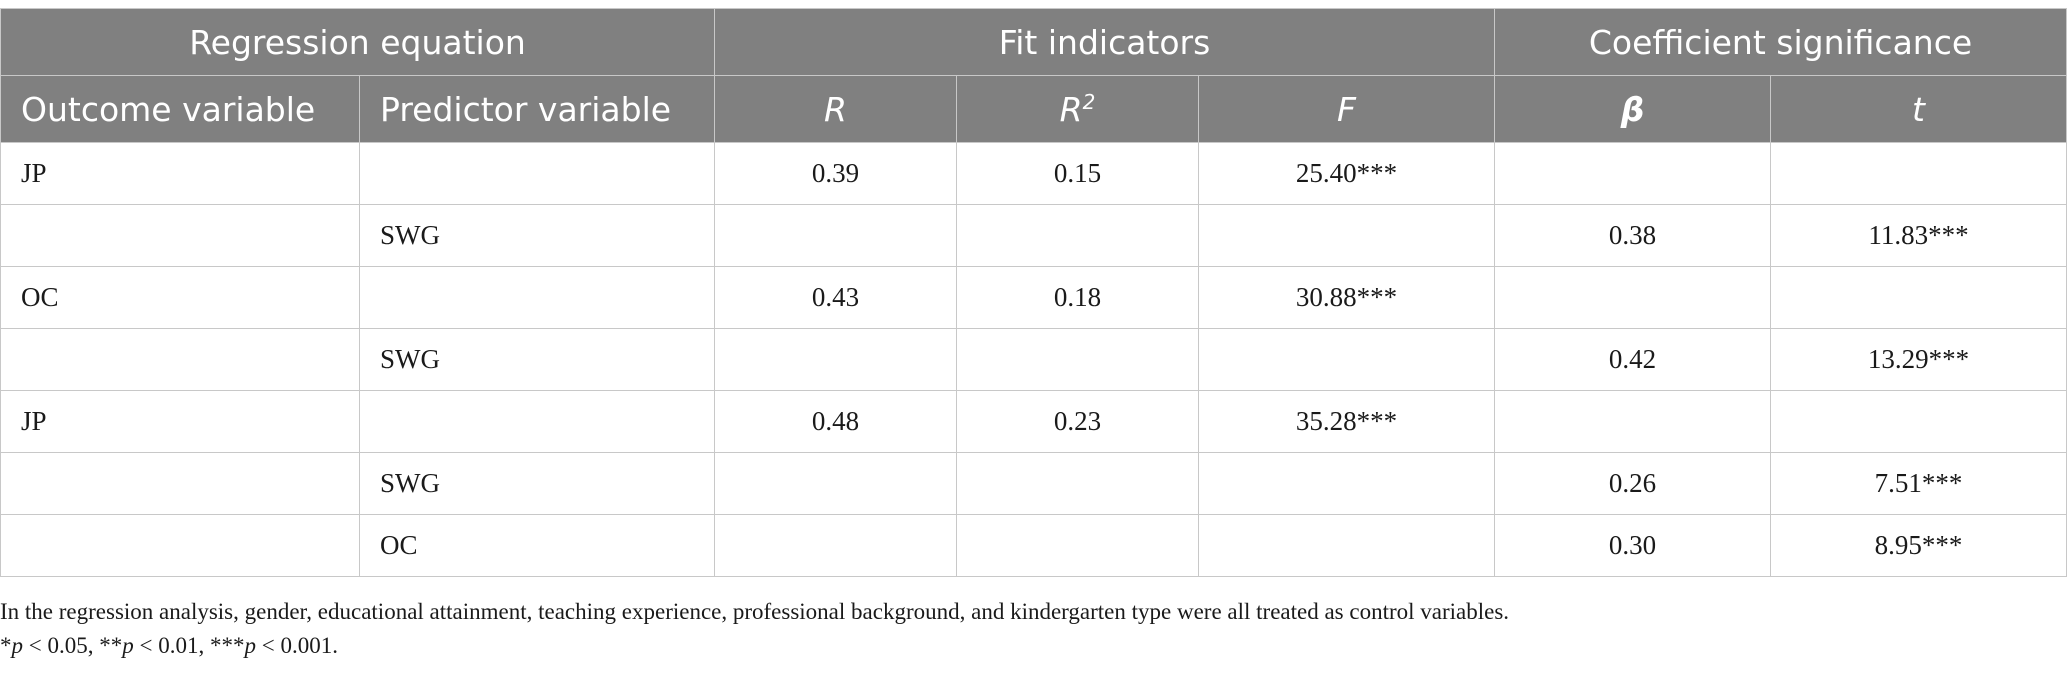 Image resolution: width=2068 pixels, height=676 pixels. I want to click on group-header-fit-indicators: Fit indicators, so click(1104, 42).